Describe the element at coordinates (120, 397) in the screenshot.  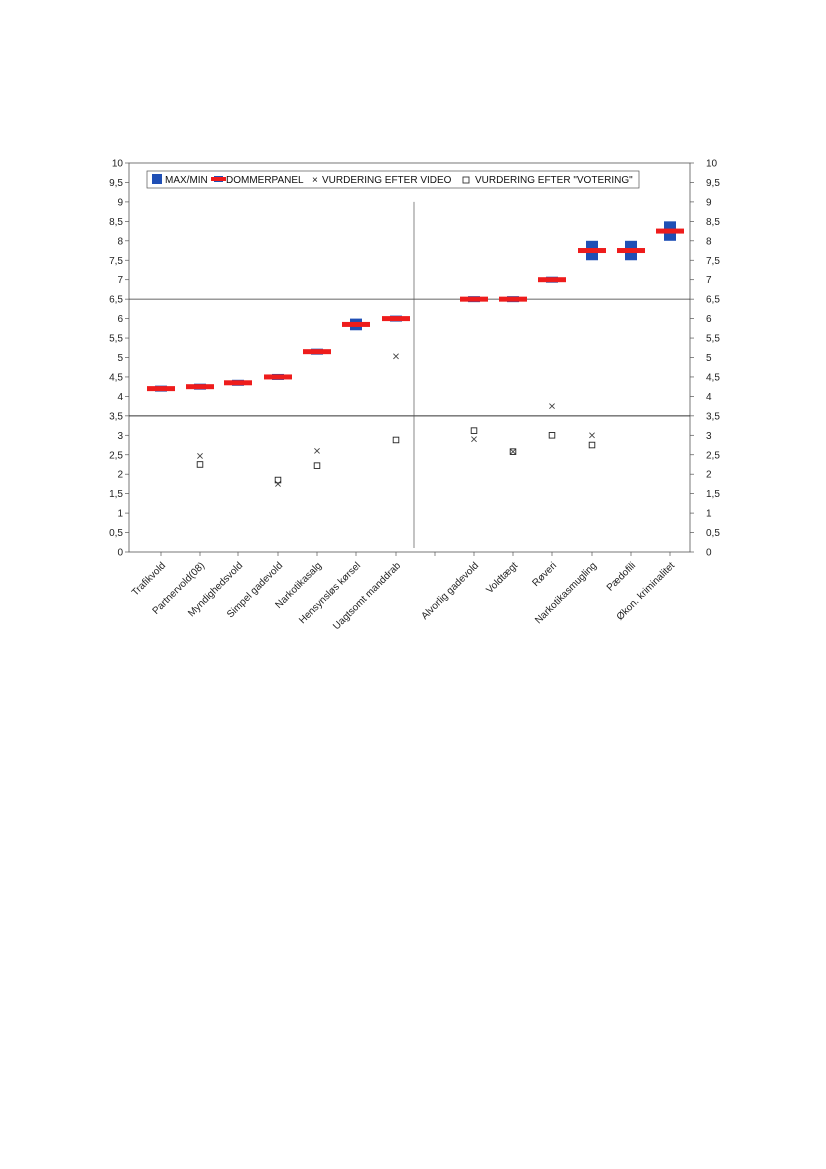
I see `y-tick-label-left: 4` at that location.